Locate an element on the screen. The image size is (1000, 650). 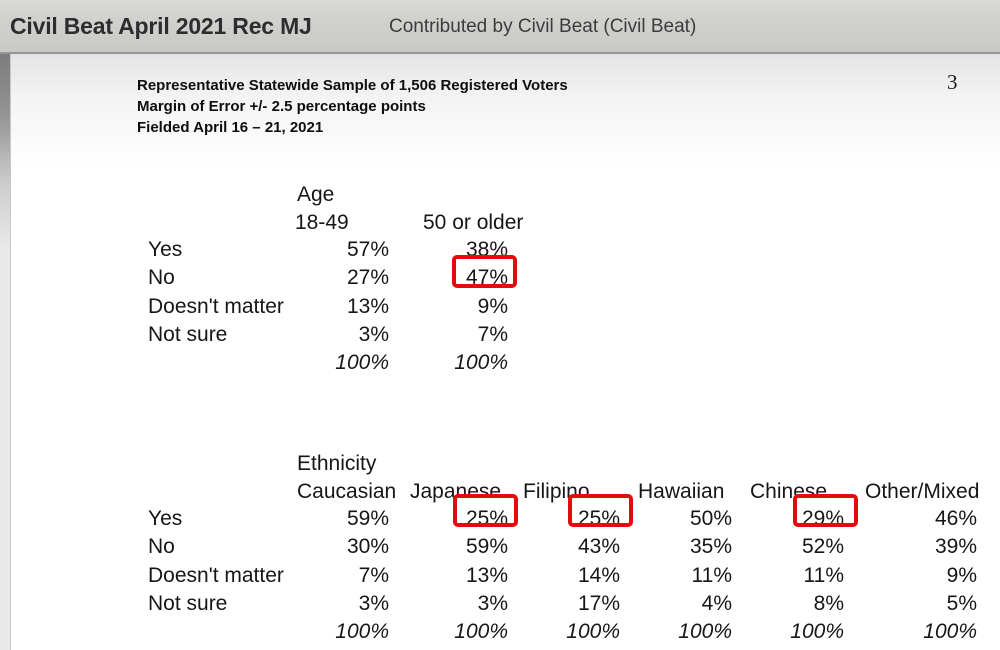
highlight-box-no-50-or-older is located at coordinates (484, 271).